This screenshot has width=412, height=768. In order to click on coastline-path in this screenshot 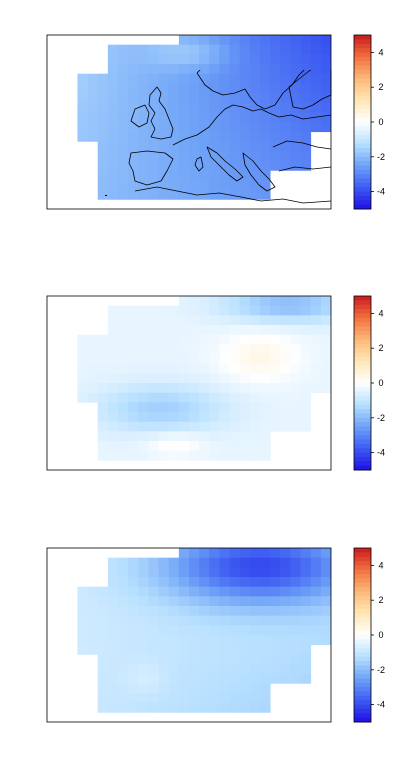, I will do `click(140, 116)`.